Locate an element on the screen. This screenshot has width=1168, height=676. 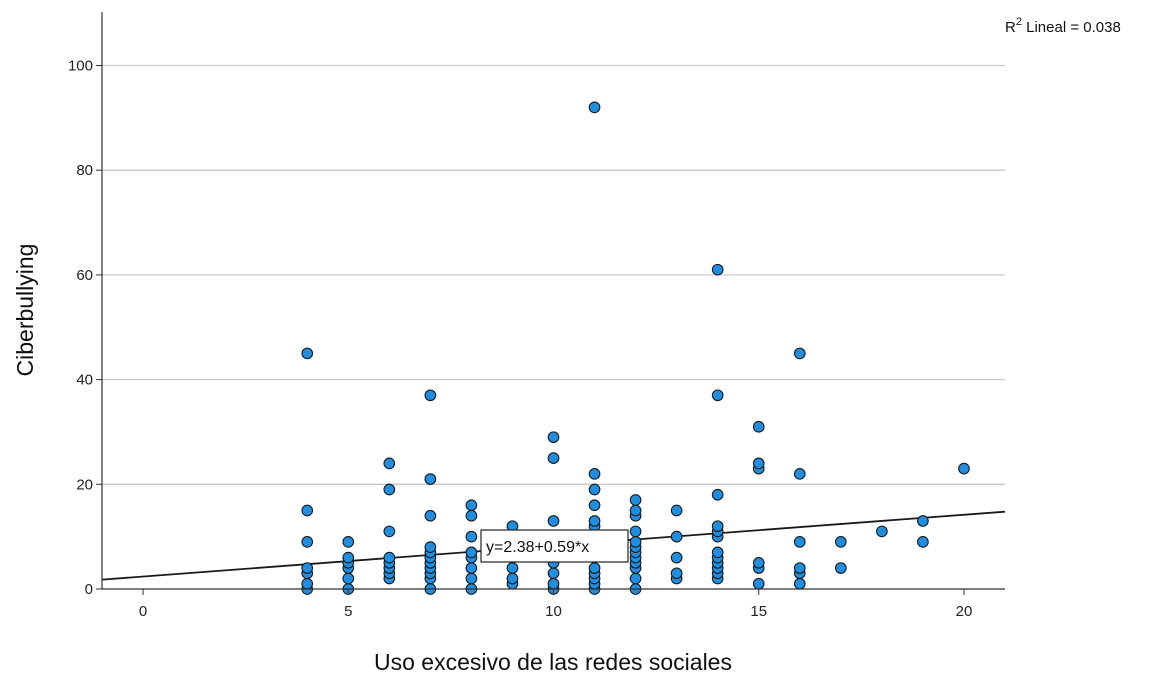
fit-equation-frame is located at coordinates (554, 546).